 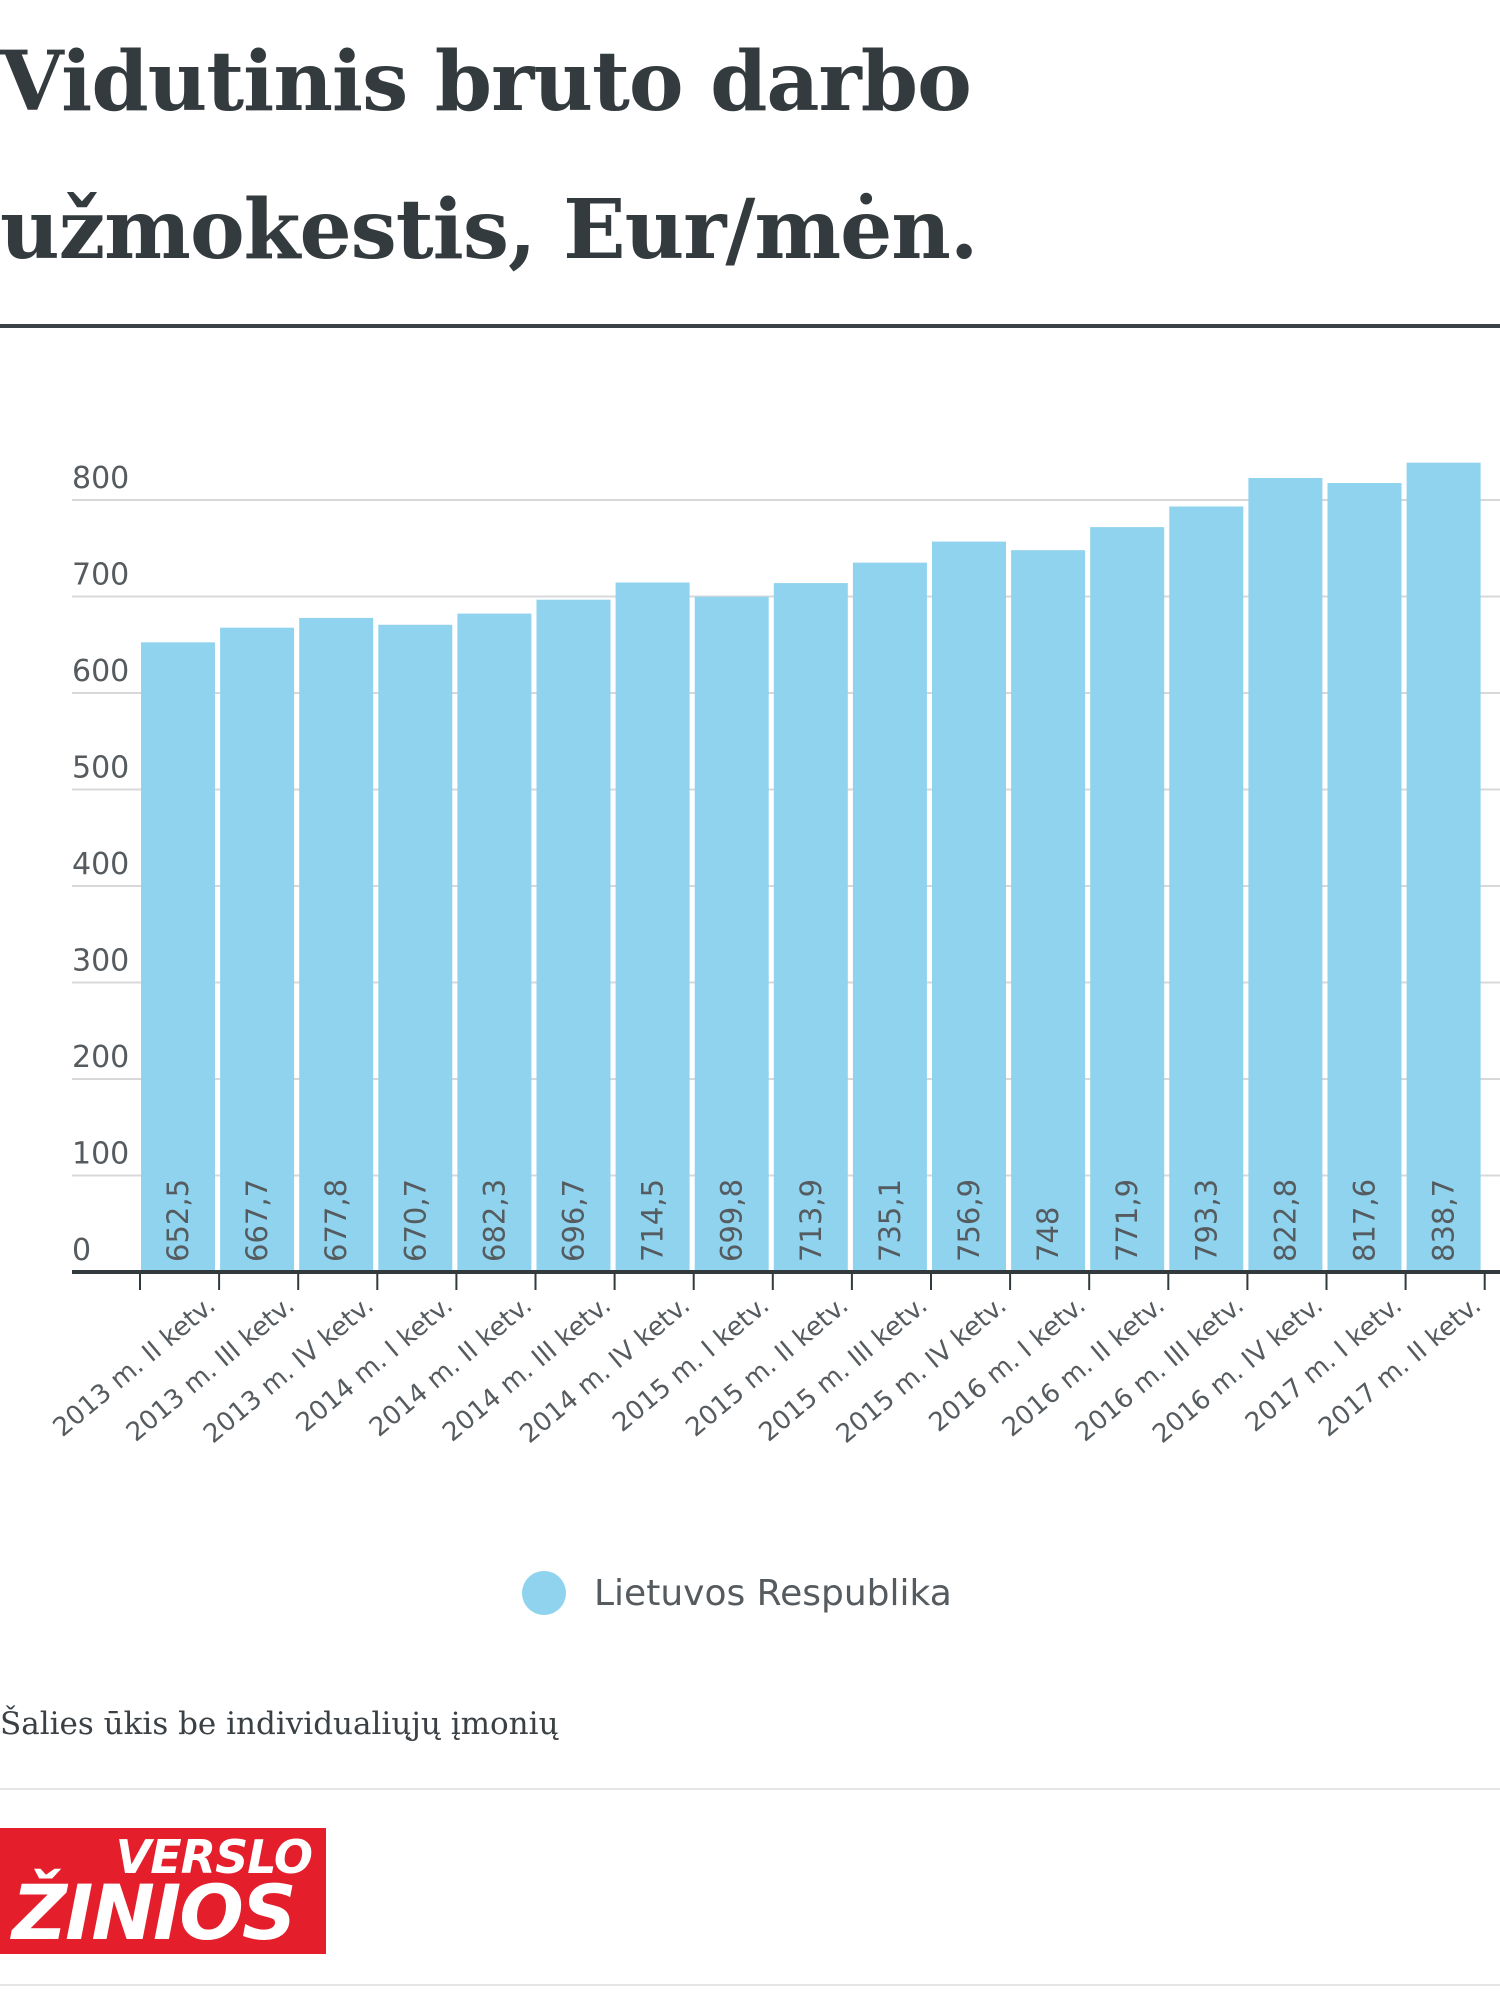 I want to click on versloziniu-logo: VERSLO ŽINIOS, so click(x=163, y=1891).